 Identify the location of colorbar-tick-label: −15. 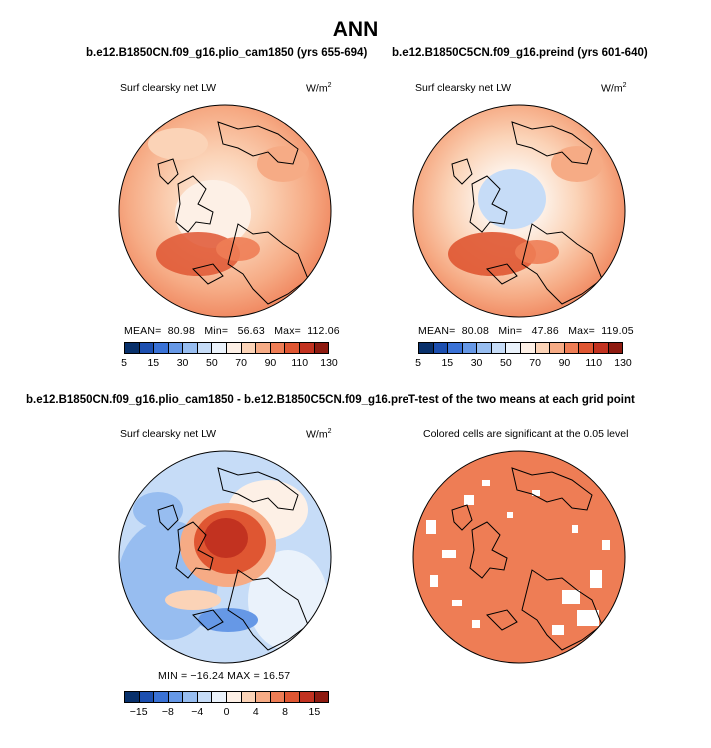
(138, 712).